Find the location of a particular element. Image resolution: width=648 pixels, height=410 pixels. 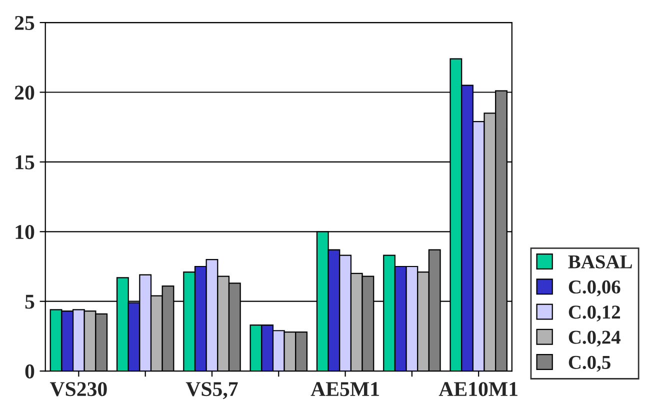

y-tick-label: 5 is located at coordinates (29, 301).